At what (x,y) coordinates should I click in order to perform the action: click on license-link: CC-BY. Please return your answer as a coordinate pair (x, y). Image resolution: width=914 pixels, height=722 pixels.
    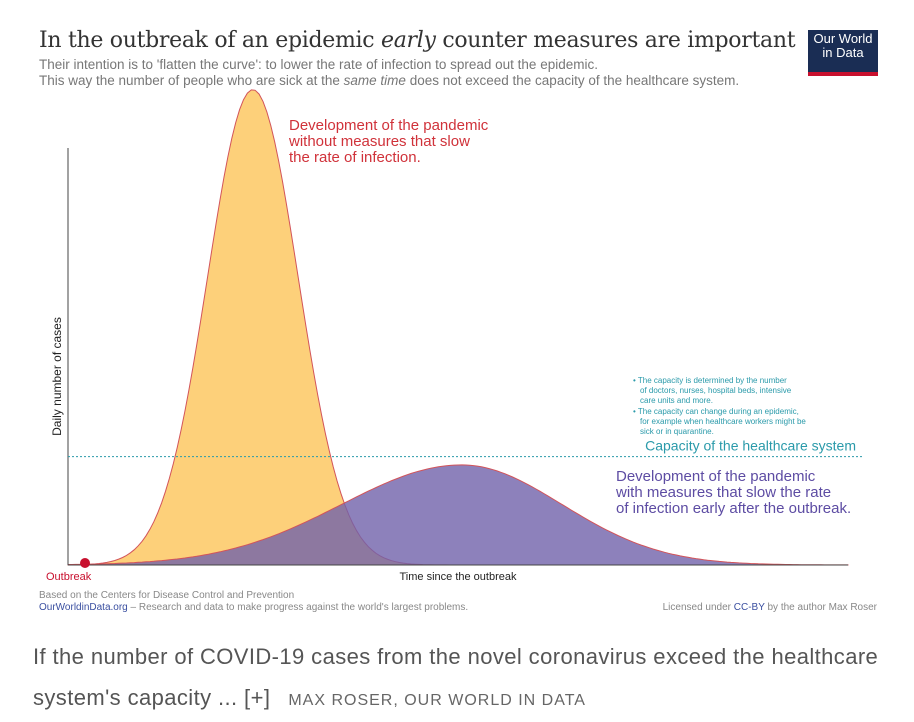
    Looking at the image, I should click on (749, 607).